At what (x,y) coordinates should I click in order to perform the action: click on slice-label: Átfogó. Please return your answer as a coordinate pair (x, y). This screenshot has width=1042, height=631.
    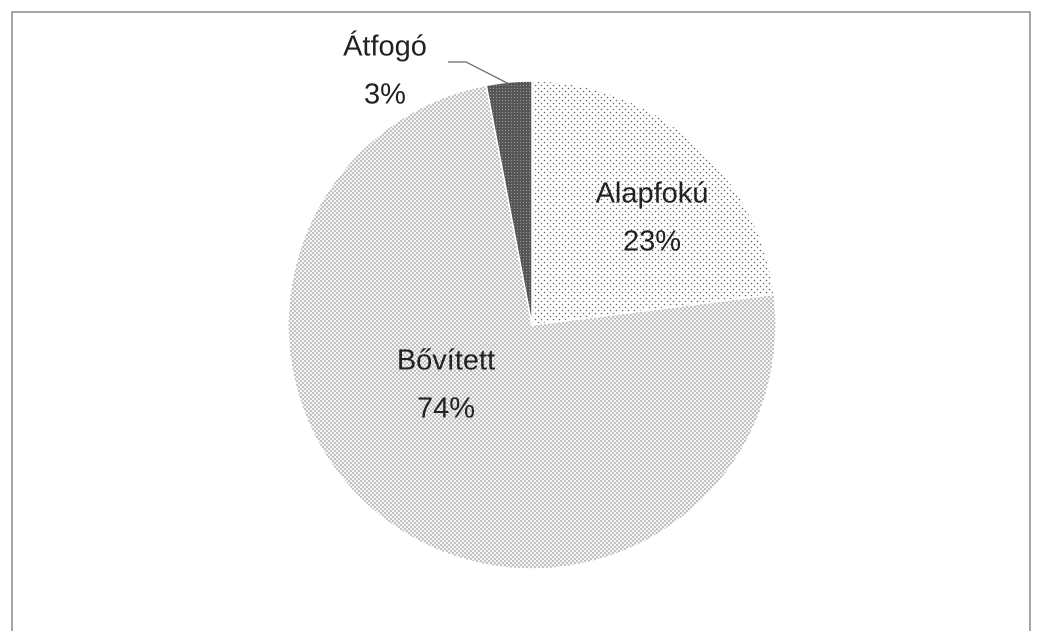
    Looking at the image, I should click on (385, 46).